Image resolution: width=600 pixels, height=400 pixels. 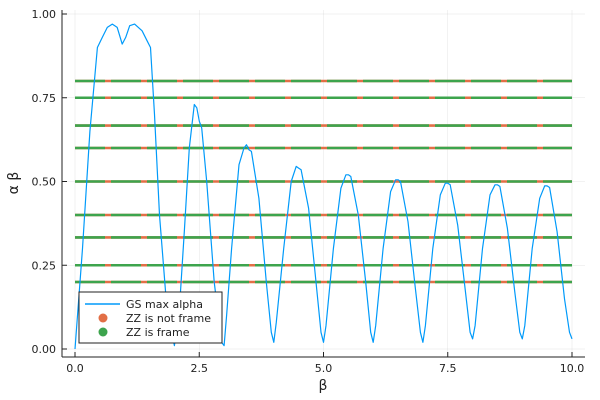 I want to click on legend: GS max alpha ZZ is not frame ZZ is frame, so click(x=150, y=317).